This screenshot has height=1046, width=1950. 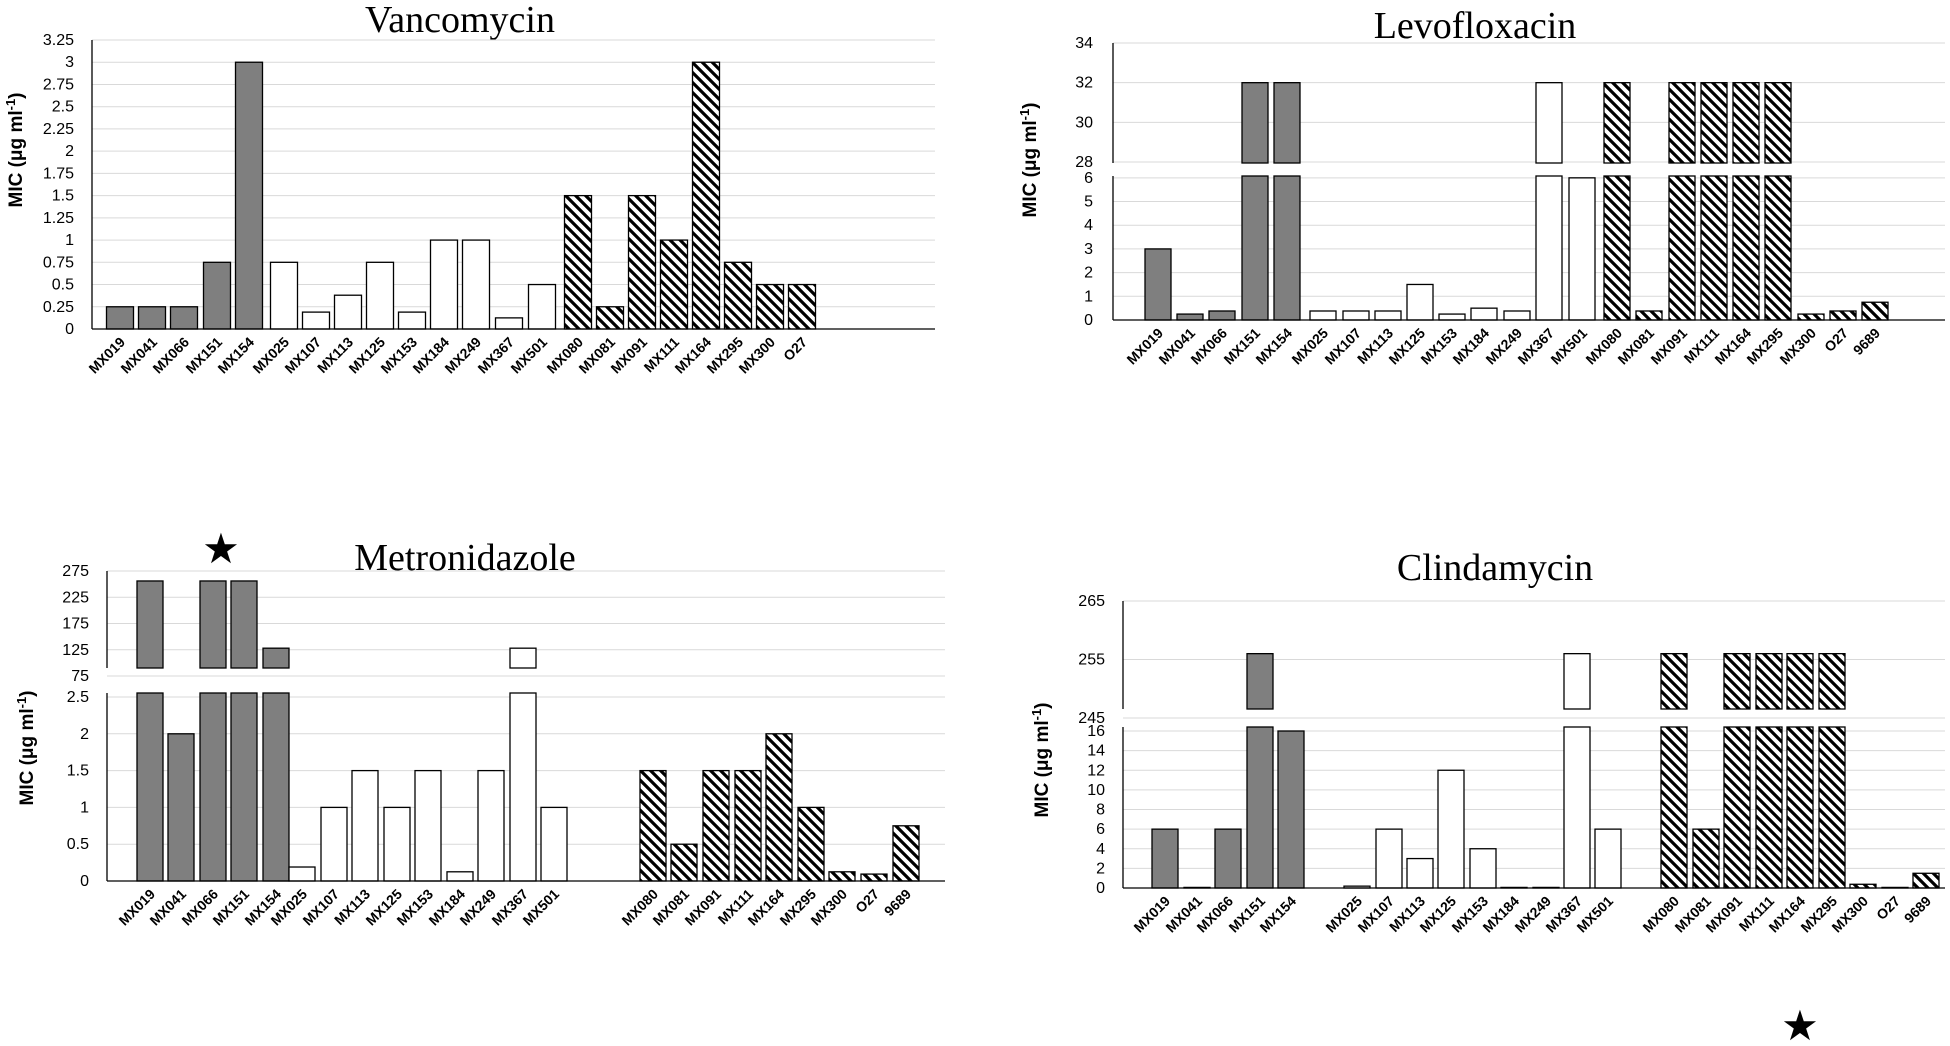 What do you see at coordinates (1287, 248) in the screenshot?
I see `bar-mx154-lower` at bounding box center [1287, 248].